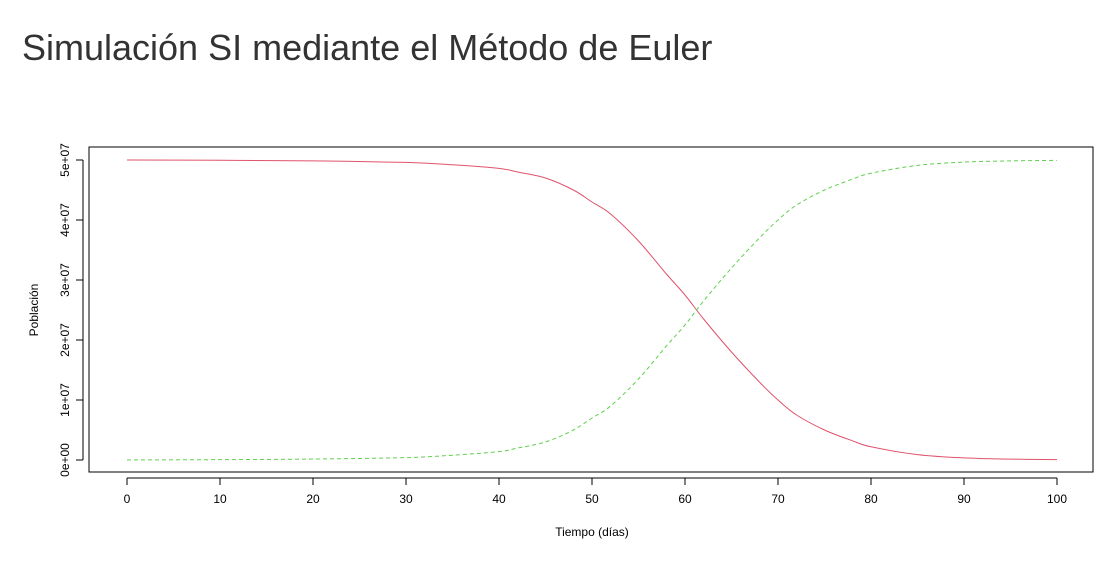 The width and height of the screenshot is (1114, 576). What do you see at coordinates (592, 532) in the screenshot?
I see `x-axis-title: Tiempo (días)` at bounding box center [592, 532].